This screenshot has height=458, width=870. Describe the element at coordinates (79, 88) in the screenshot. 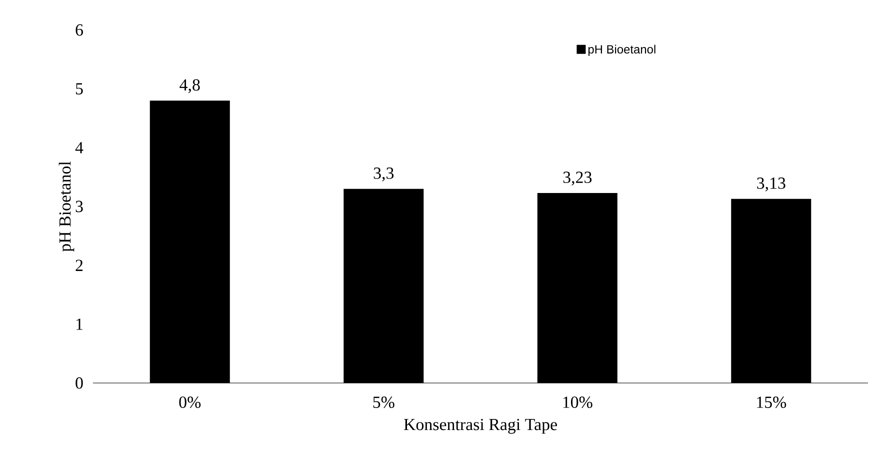

I see `y-tick-label: 5` at that location.